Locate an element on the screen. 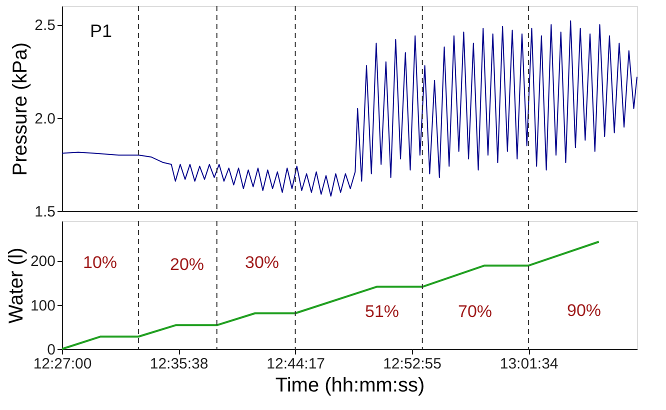 The height and width of the screenshot is (410, 666). annotation: 20% is located at coordinates (187, 264).